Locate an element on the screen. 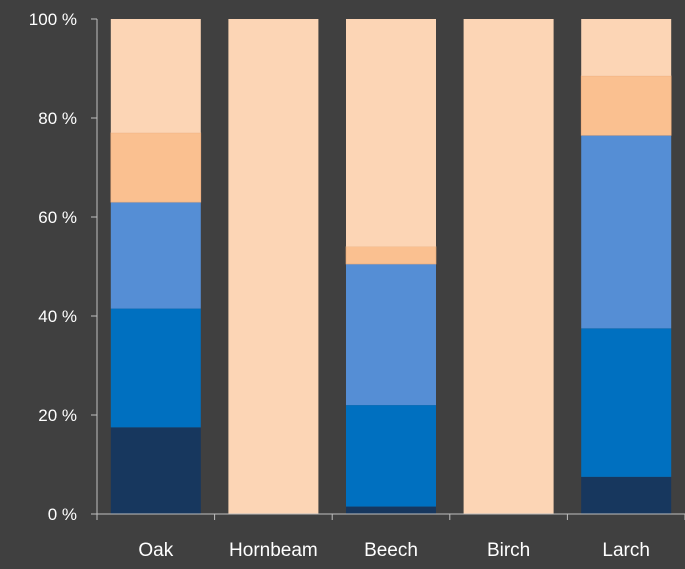 The height and width of the screenshot is (569, 685). x-category-label: Larch is located at coordinates (626, 550).